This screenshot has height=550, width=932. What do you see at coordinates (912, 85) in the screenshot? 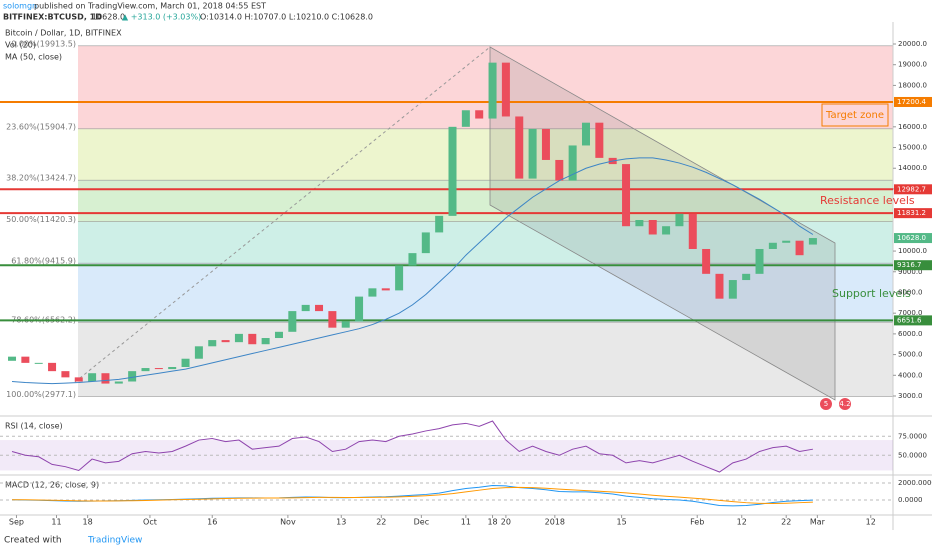
I see `y-tick-label: 18000.0` at bounding box center [912, 85].